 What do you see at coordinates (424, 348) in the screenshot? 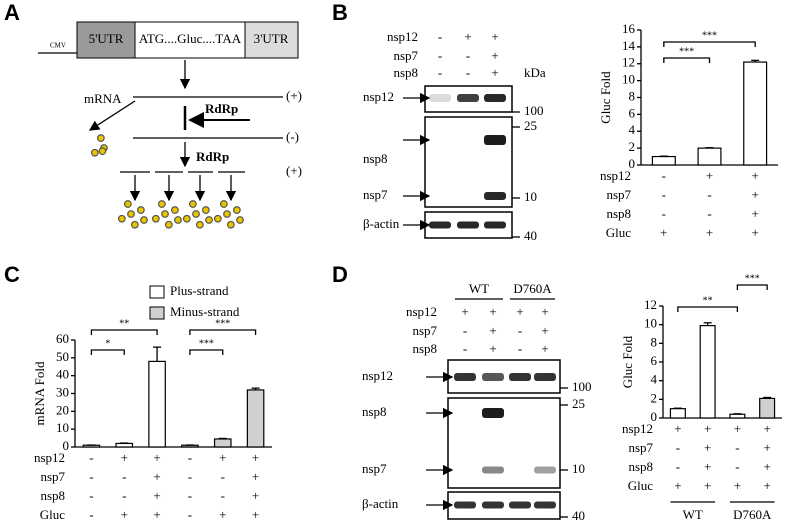
I see `row-label: nsp8` at bounding box center [424, 348].